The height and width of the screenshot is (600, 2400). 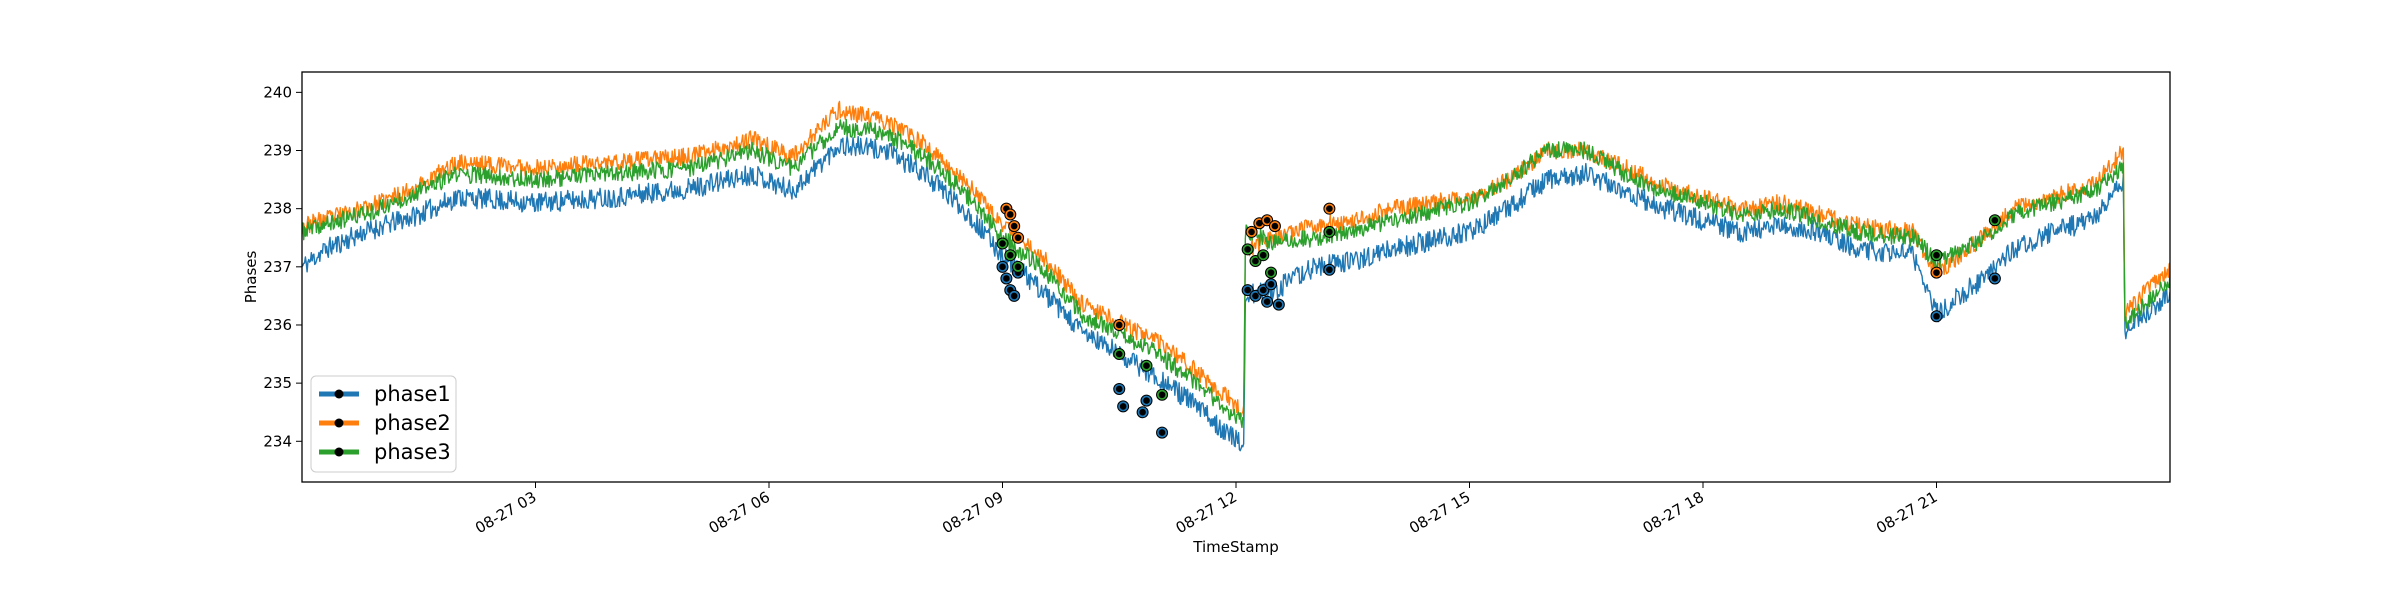 I want to click on legend-marker-phase1, so click(x=339, y=394).